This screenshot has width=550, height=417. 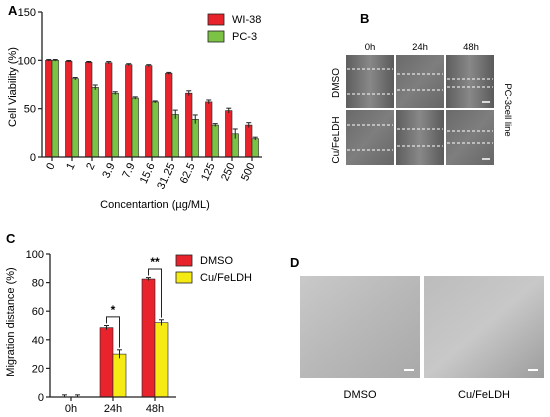 I want to click on chart-a-legend: WI-38 PC-3, so click(x=234, y=28).